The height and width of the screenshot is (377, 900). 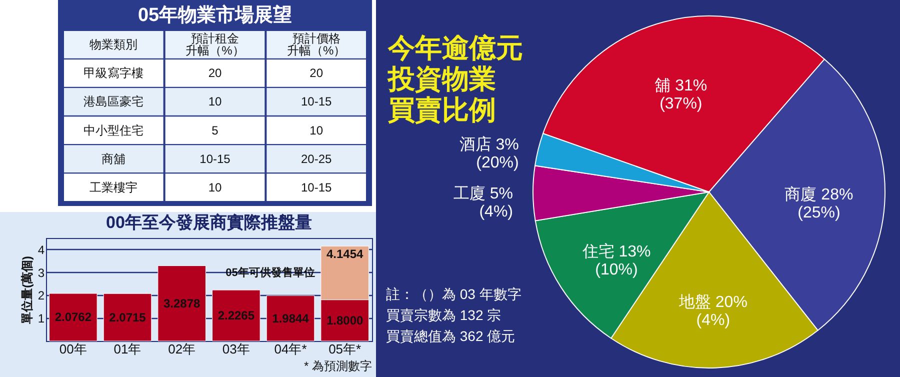 I want to click on y-tick-label: 3, so click(x=41, y=273).